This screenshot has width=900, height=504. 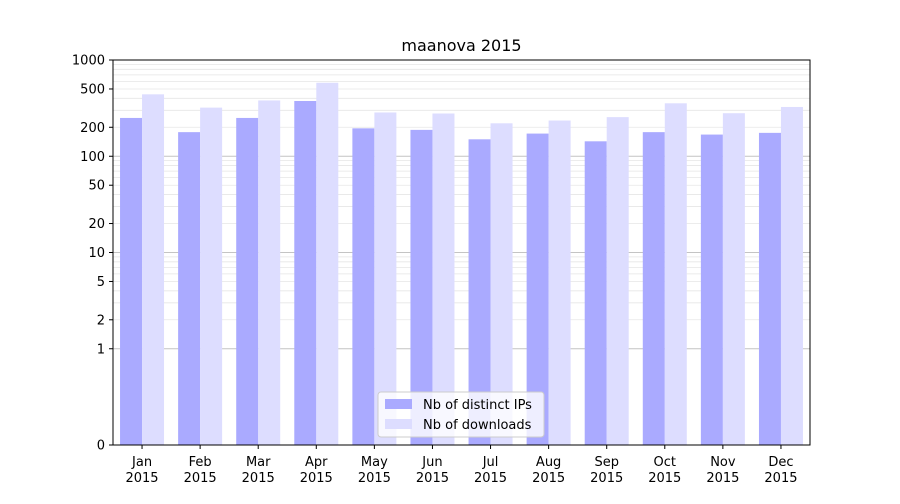 What do you see at coordinates (606, 462) in the screenshot?
I see `x-tick-label-line: Sep` at bounding box center [606, 462].